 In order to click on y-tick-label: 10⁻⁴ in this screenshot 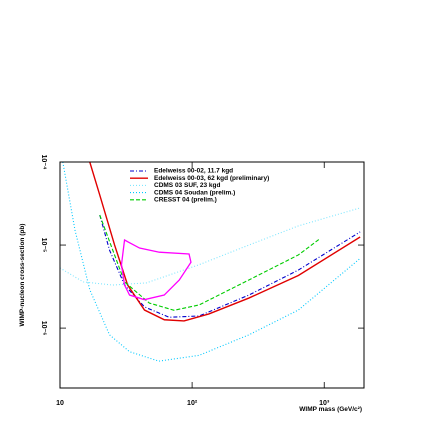, I will do `click(43, 162)`.